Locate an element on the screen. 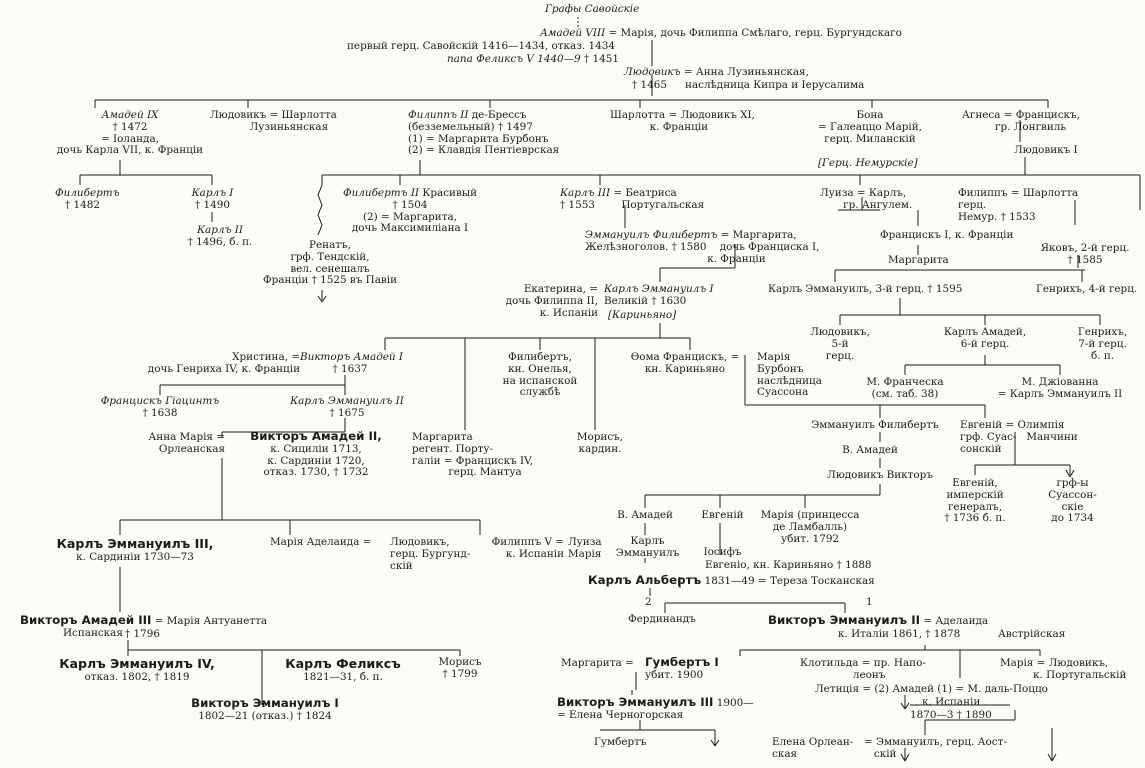  name: Карлъ I is located at coordinates (212, 193).